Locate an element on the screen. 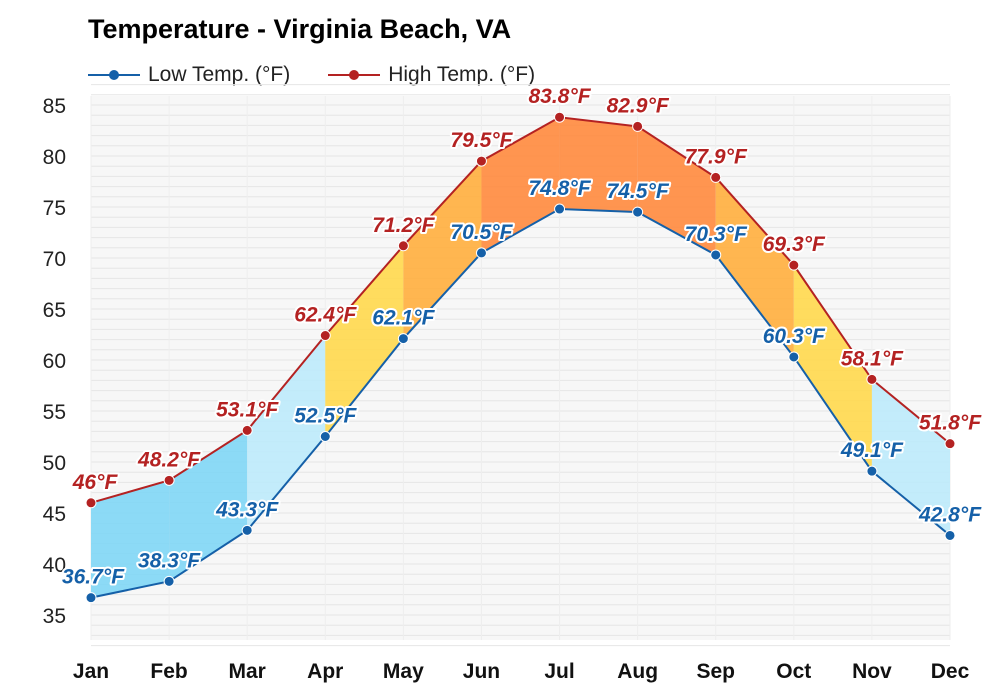 This screenshot has height=700, width=1000. y-tick-label: 80 is located at coordinates (54, 157).